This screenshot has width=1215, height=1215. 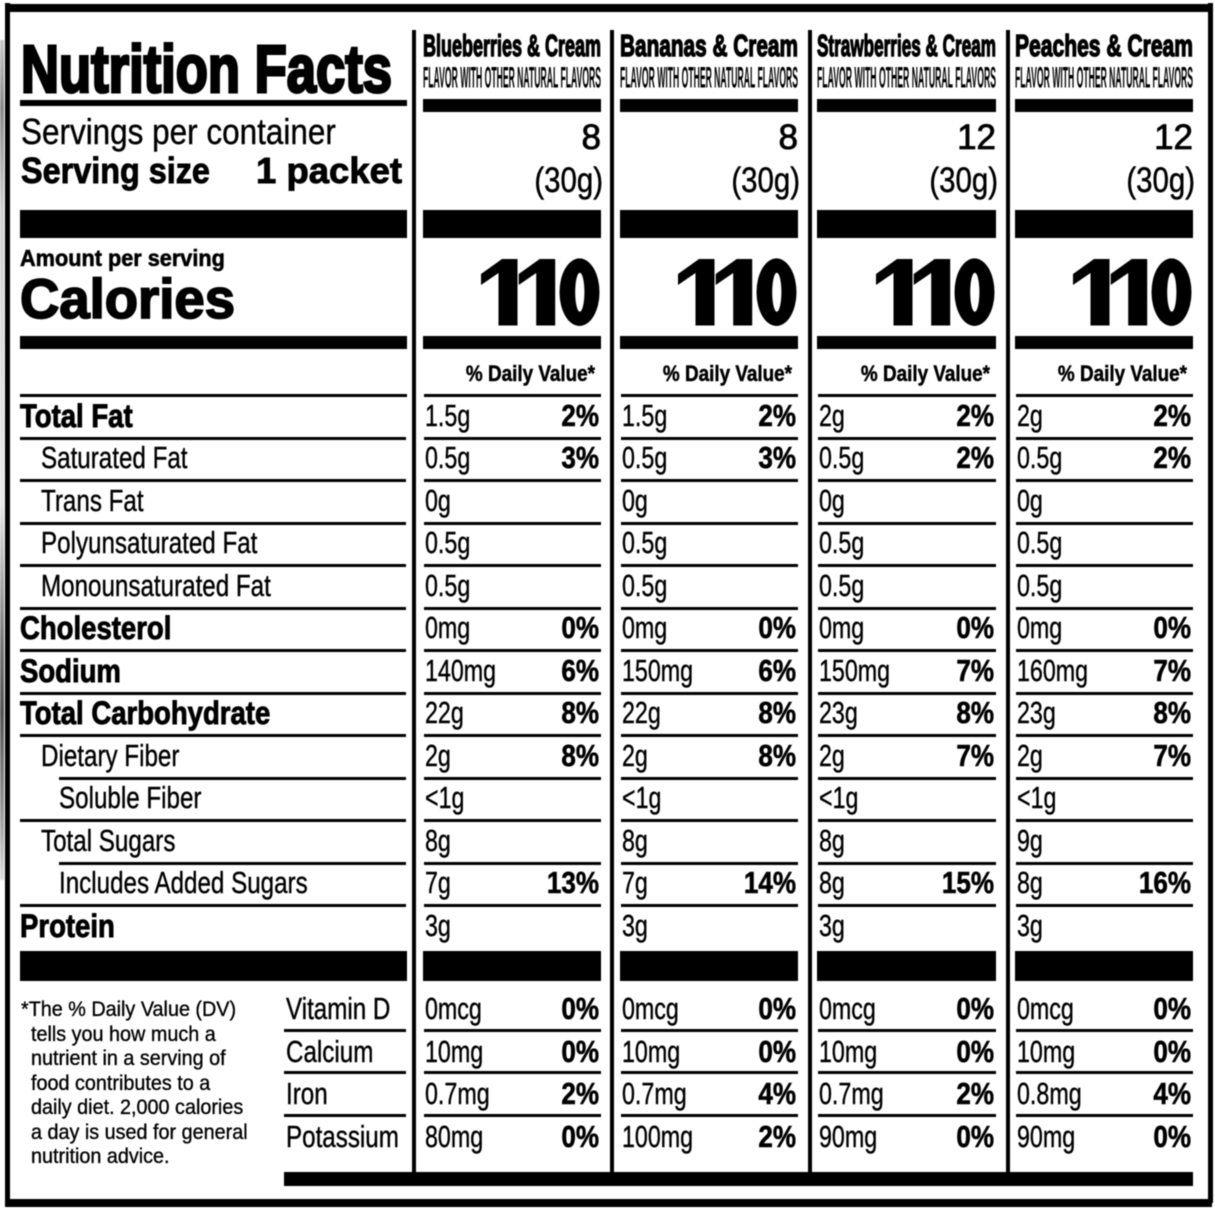 What do you see at coordinates (127, 298) in the screenshot?
I see `svg-text: Calories` at bounding box center [127, 298].